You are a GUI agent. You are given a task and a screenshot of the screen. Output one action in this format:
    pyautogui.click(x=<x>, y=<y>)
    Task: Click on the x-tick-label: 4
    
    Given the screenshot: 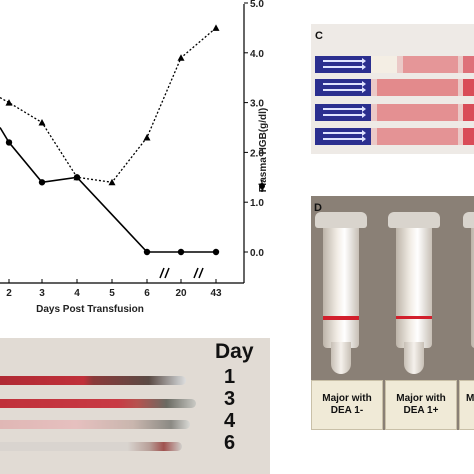 What is the action you would take?
    pyautogui.click(x=77, y=293)
    